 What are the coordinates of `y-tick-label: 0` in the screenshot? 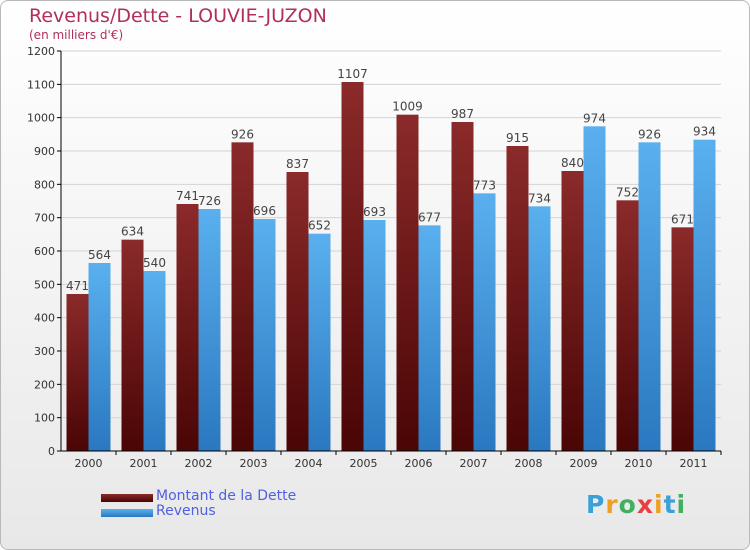 It's located at (51, 451).